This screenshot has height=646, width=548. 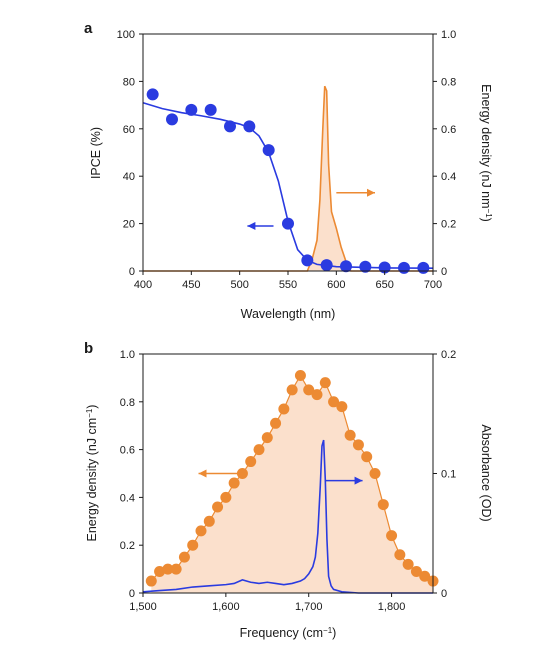 What do you see at coordinates (129, 177) in the screenshot?
I see `y-tick-label: 40` at bounding box center [129, 177].